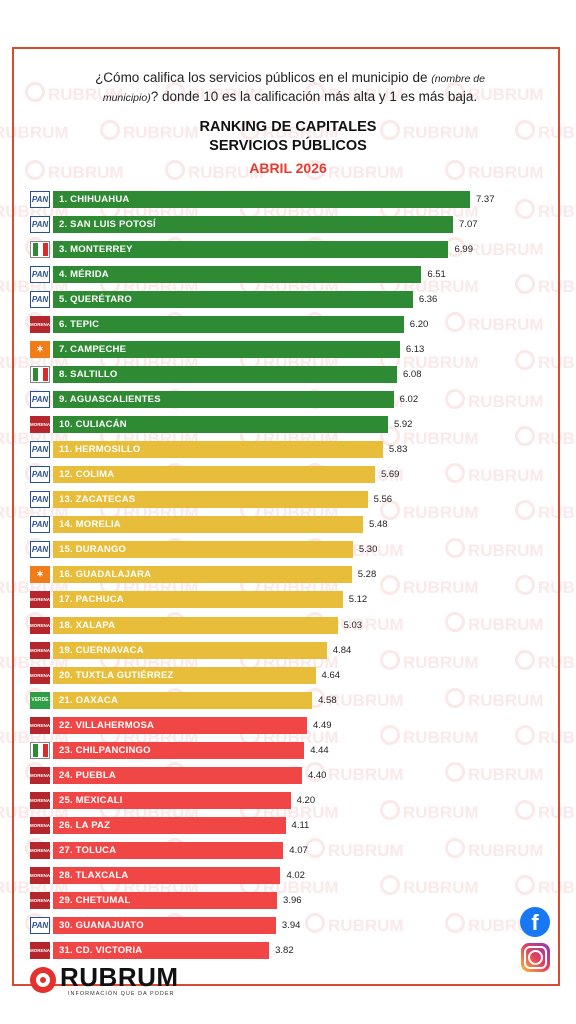 The image size is (576, 1024). What do you see at coordinates (403, 425) in the screenshot?
I see `bar-value-label: 5.92` at bounding box center [403, 425].